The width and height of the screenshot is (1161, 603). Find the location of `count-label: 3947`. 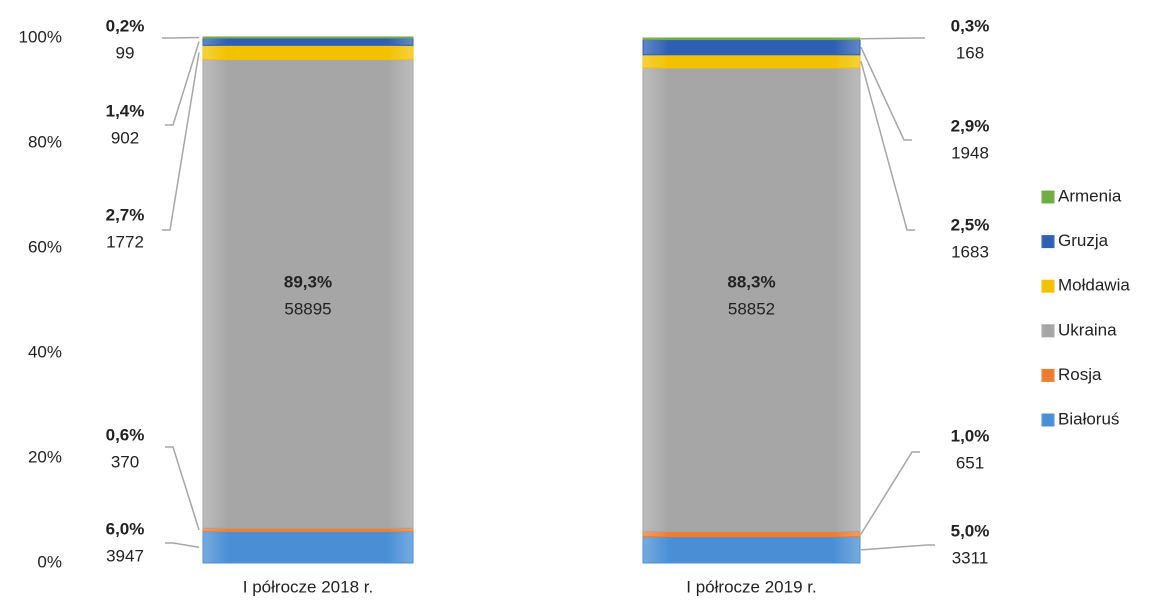

count-label: 3947 is located at coordinates (125, 555).